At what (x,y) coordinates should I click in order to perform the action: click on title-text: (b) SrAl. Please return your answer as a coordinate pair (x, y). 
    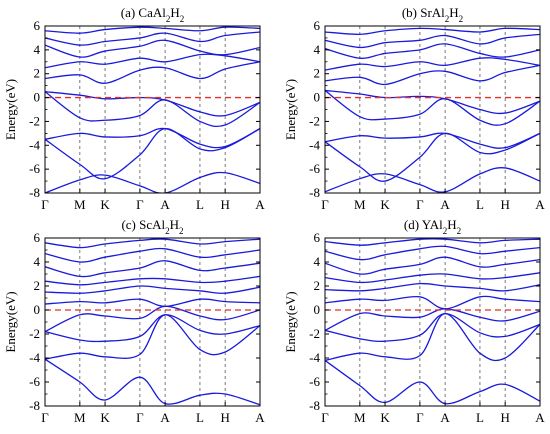
    Looking at the image, I should click on (423, 12).